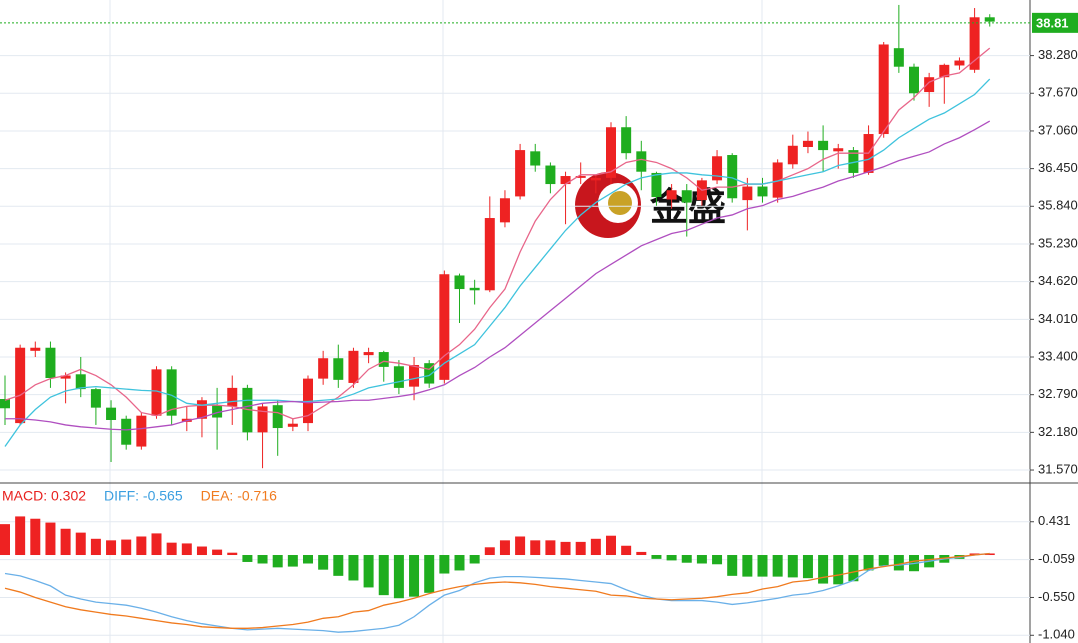 The width and height of the screenshot is (1078, 643). What do you see at coordinates (497, 592) in the screenshot?
I see `line` at bounding box center [497, 592].